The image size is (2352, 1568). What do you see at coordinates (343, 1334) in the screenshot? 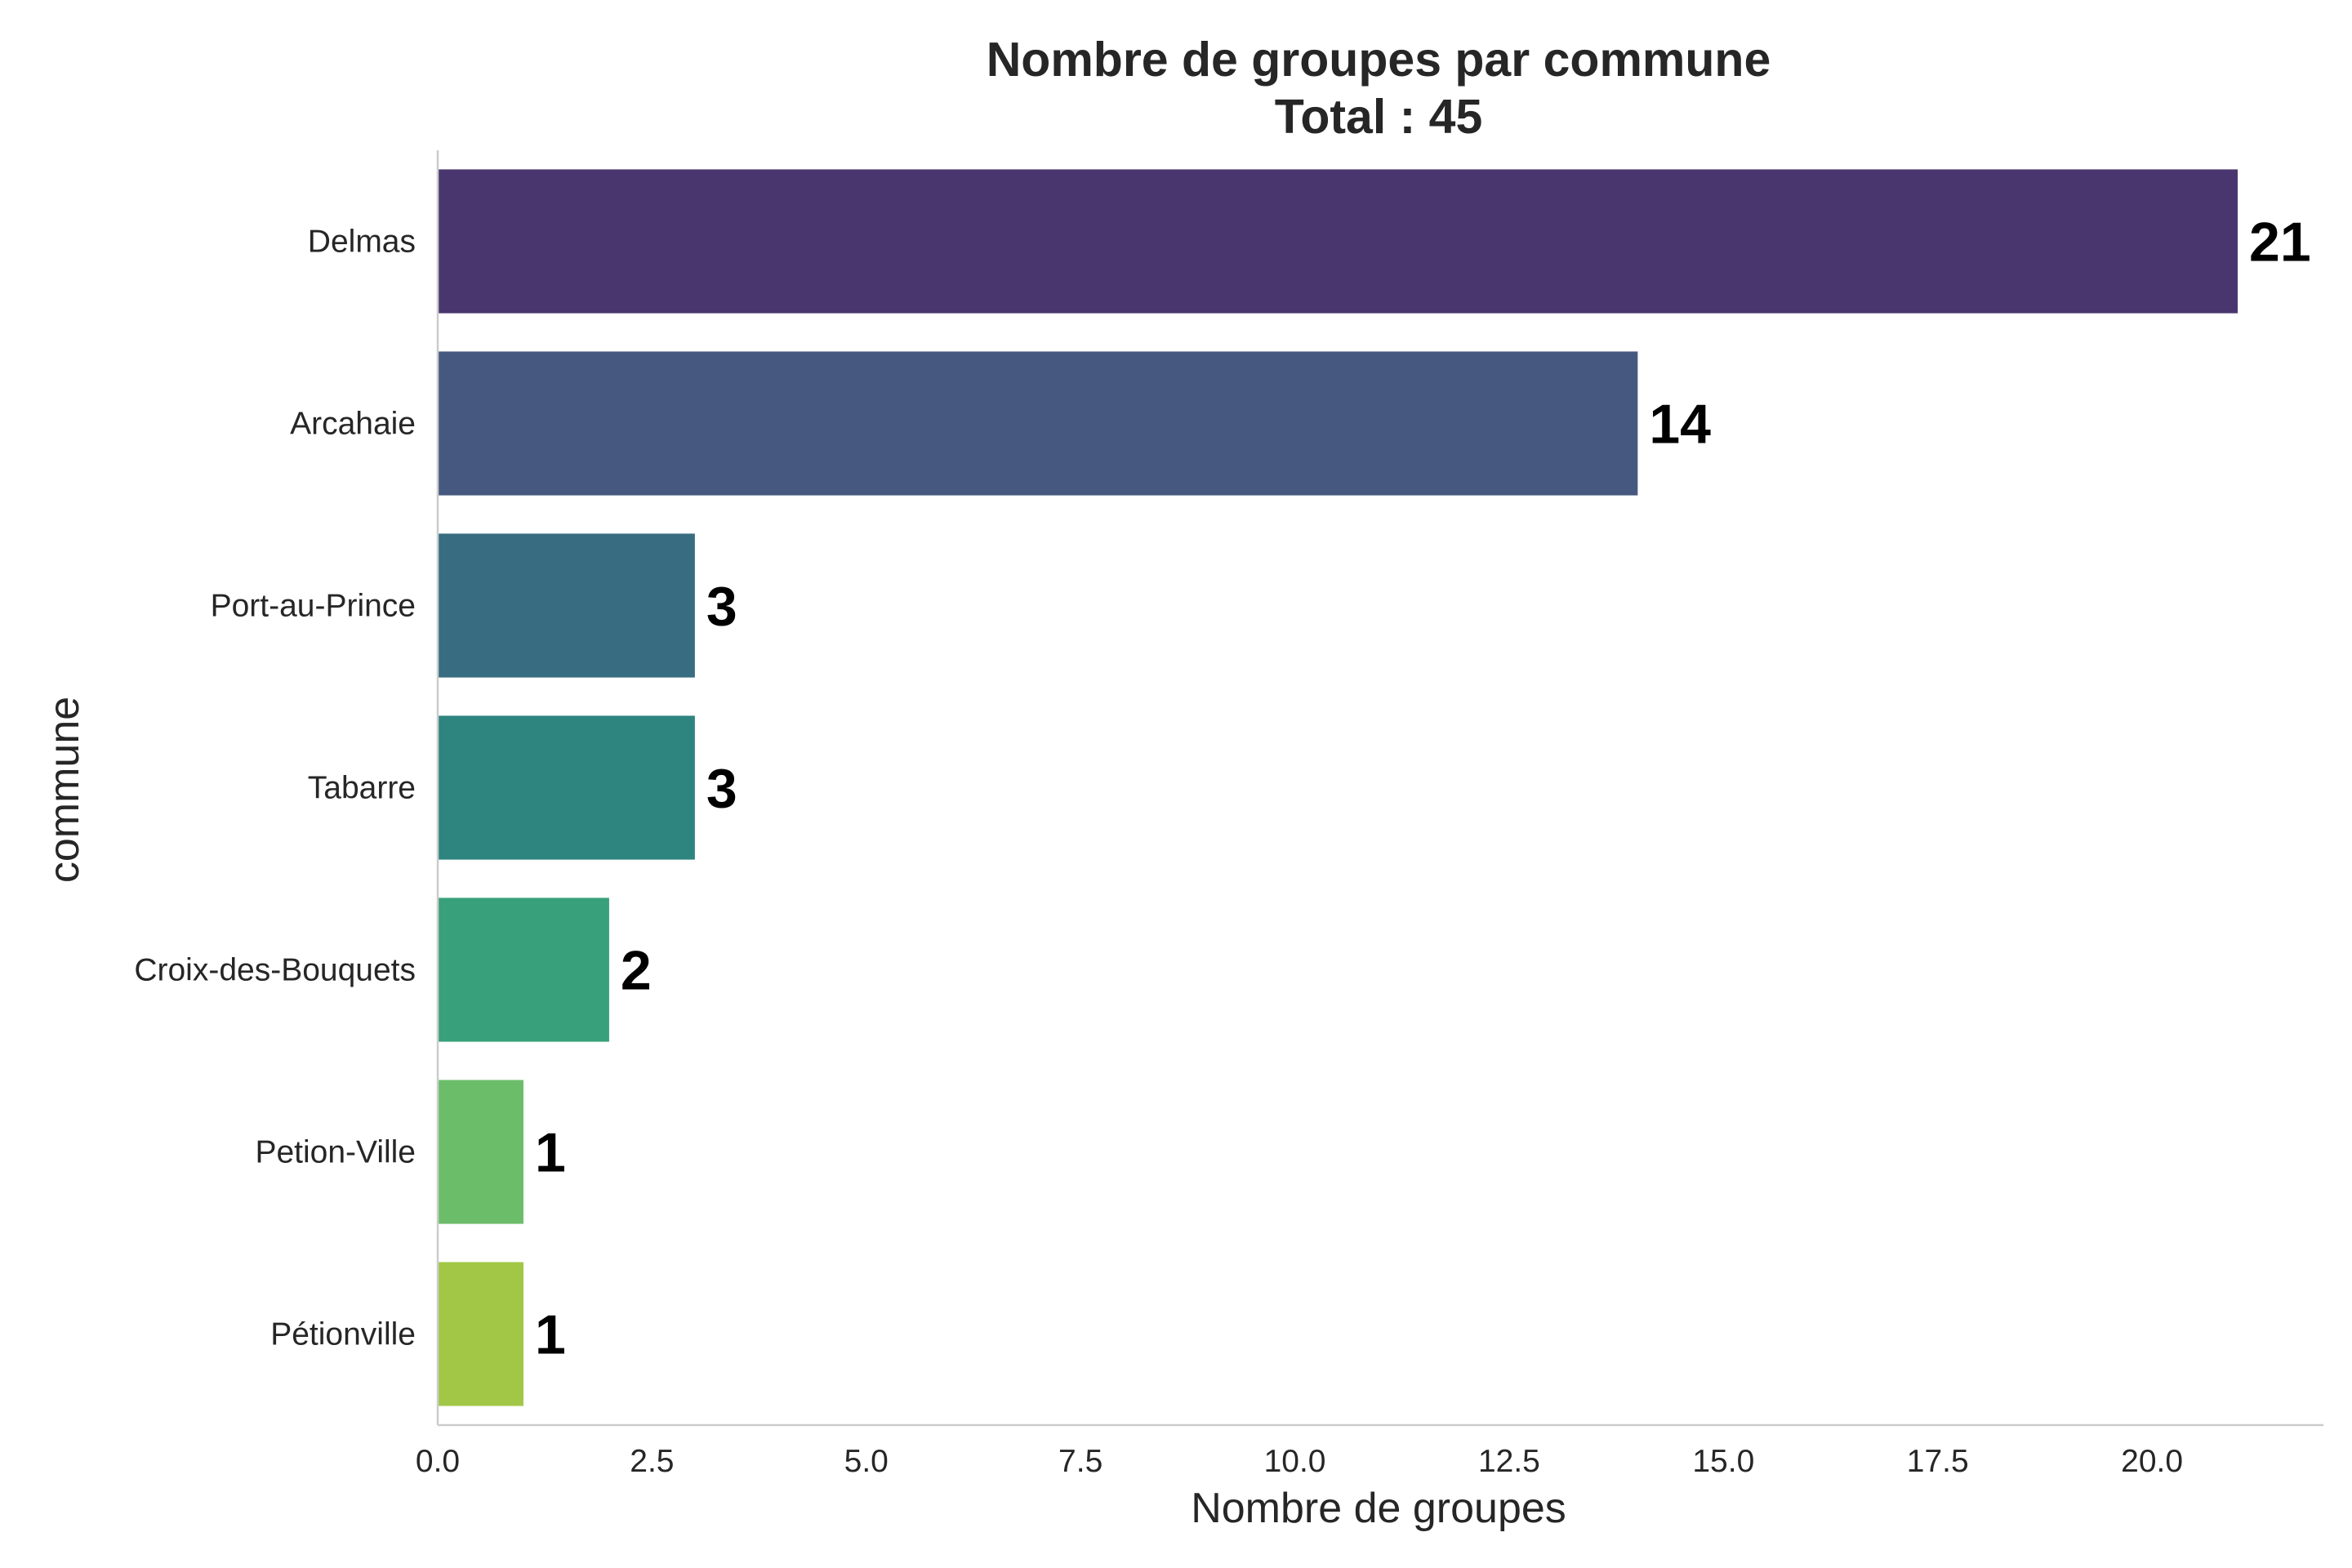
I see `y-tick-label-6: Pétionville` at bounding box center [343, 1334].